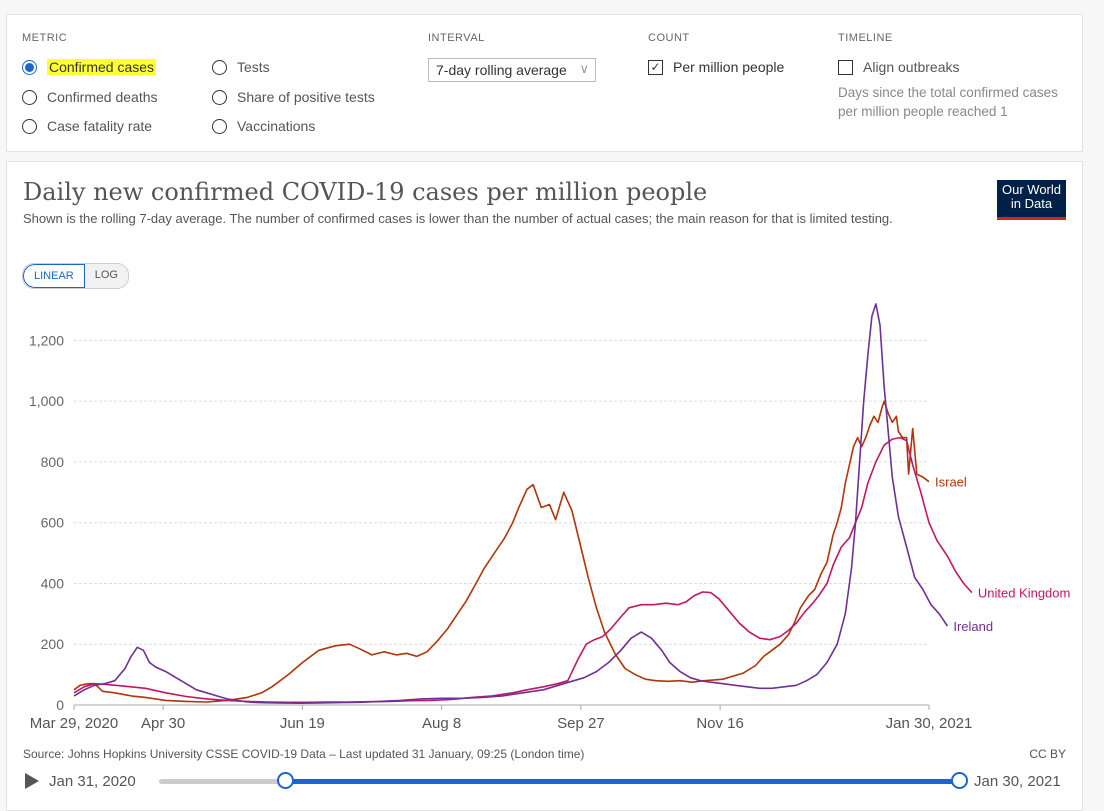  Describe the element at coordinates (53, 644) in the screenshot. I see `y-tick-label: 200` at that location.